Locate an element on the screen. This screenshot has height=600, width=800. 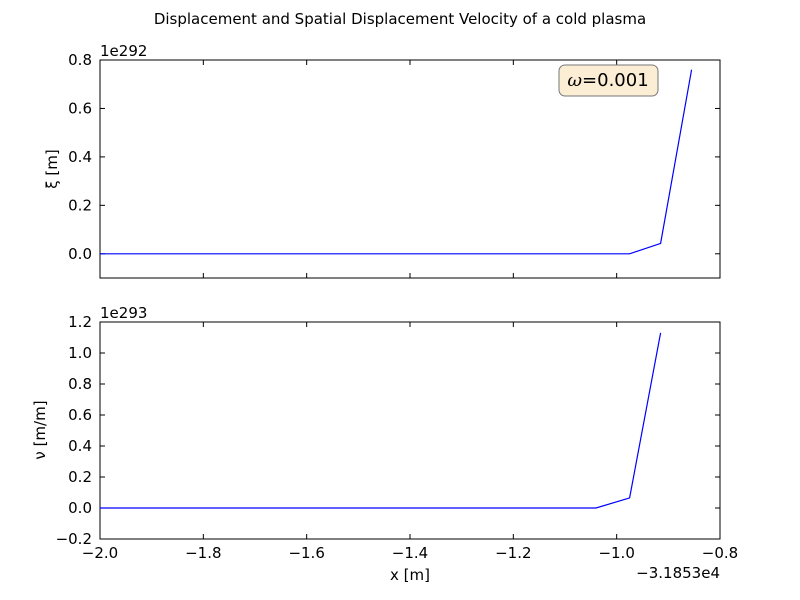
x-tick-label: −2.0 is located at coordinates (100, 553).